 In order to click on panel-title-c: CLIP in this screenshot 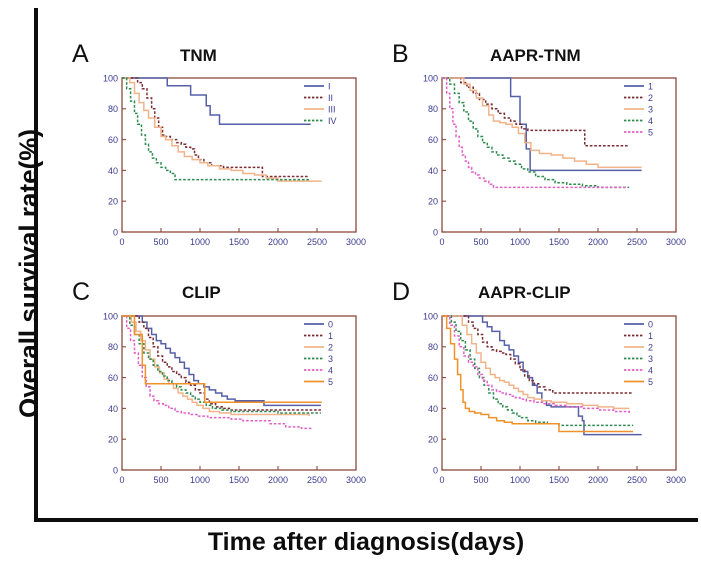, I will do `click(201, 292)`.